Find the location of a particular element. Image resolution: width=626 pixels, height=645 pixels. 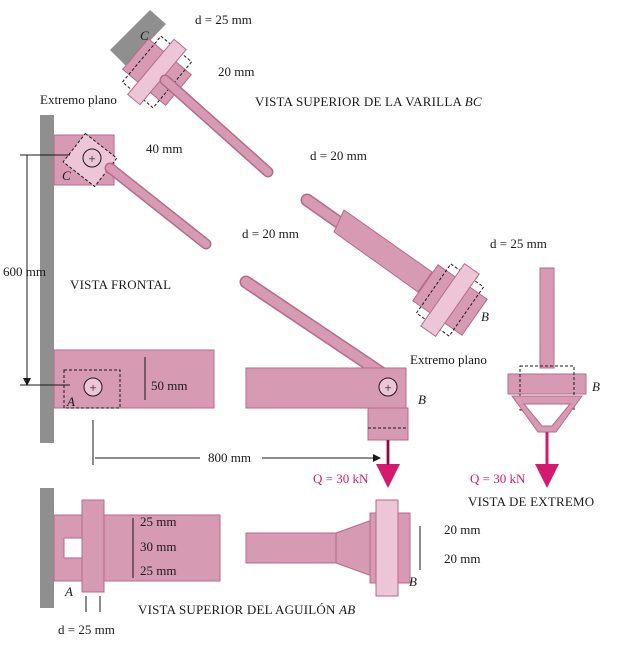

wall-frontal-view is located at coordinates (47, 279).